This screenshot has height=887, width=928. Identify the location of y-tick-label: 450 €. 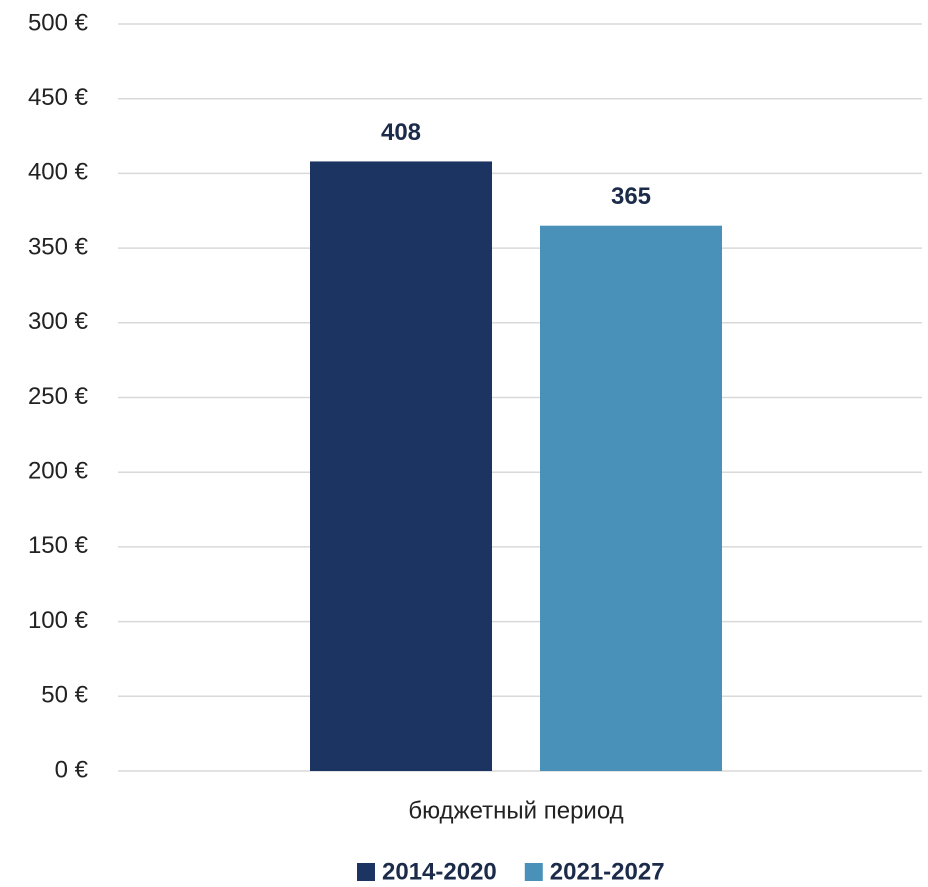
(58, 97).